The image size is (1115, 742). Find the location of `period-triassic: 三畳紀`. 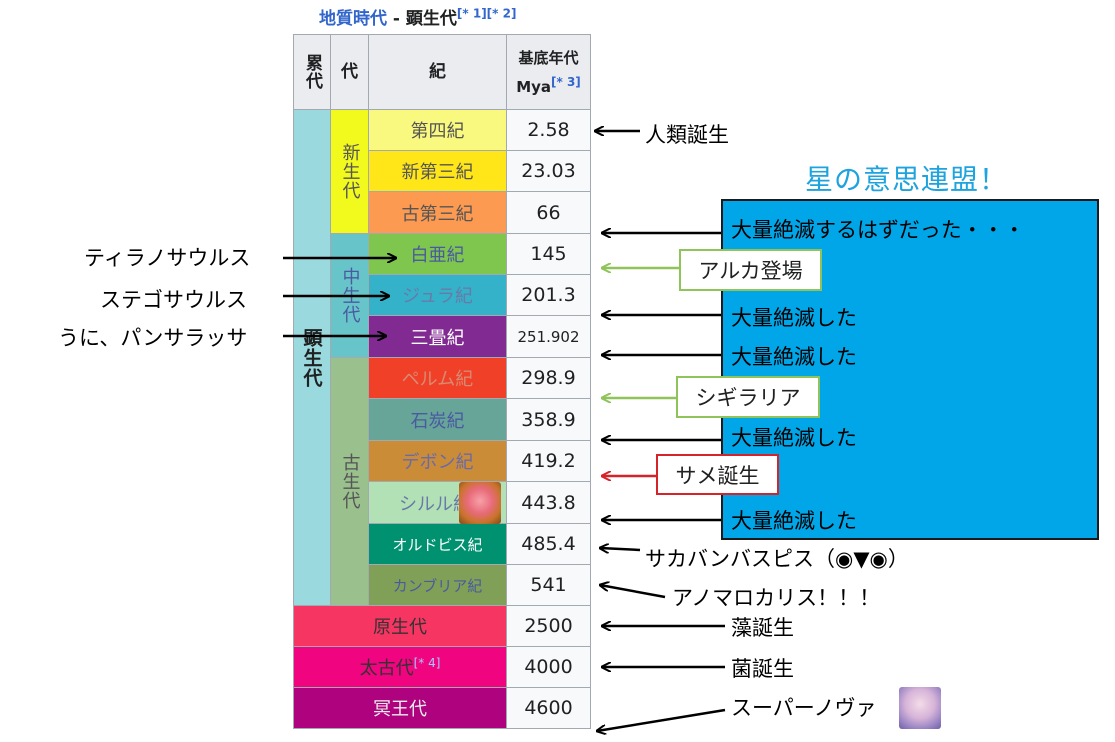

period-triassic: 三畳紀 is located at coordinates (437, 336).